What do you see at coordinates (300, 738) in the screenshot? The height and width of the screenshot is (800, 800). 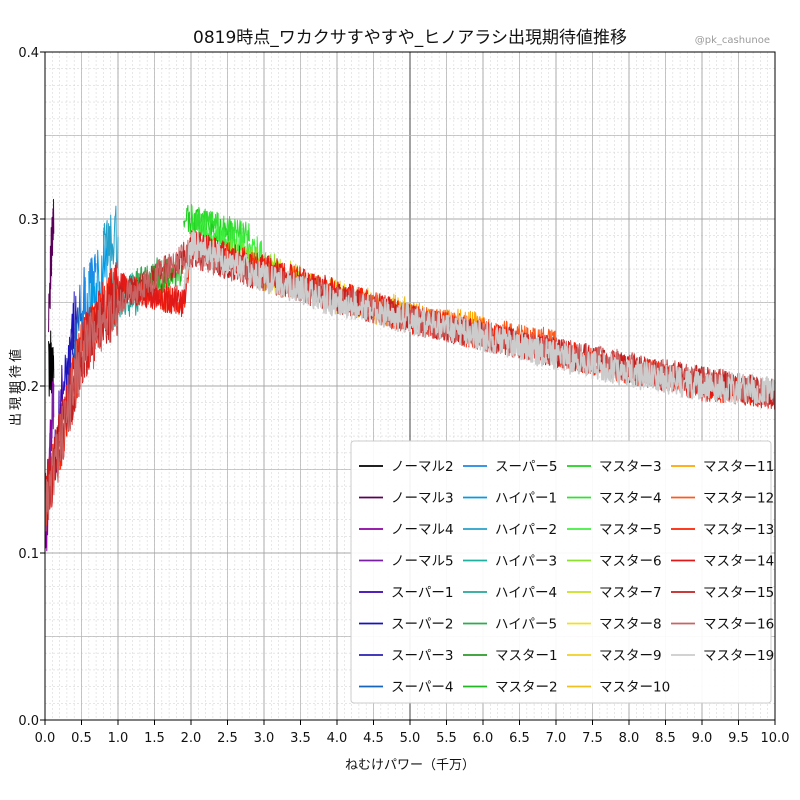 I see `x-tick-label: 3.5` at bounding box center [300, 738].